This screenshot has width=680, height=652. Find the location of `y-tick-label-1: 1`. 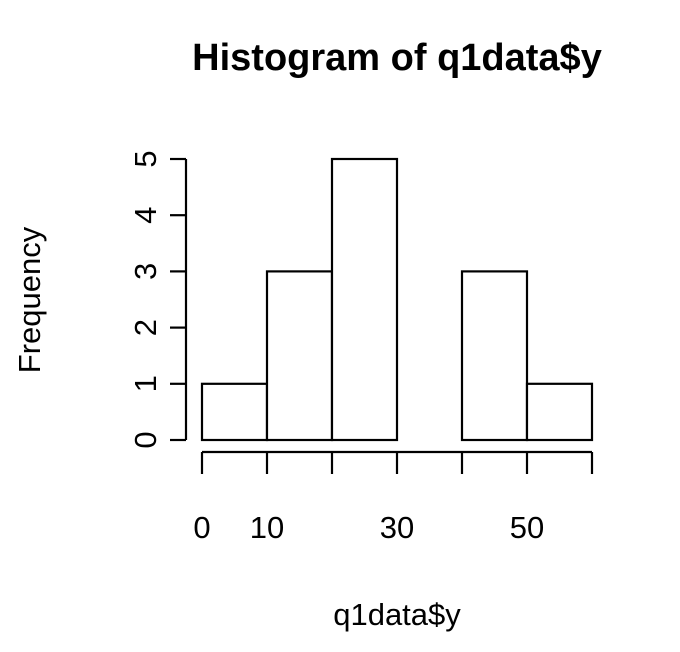

y-tick-label-1: 1 is located at coordinates (145, 383).